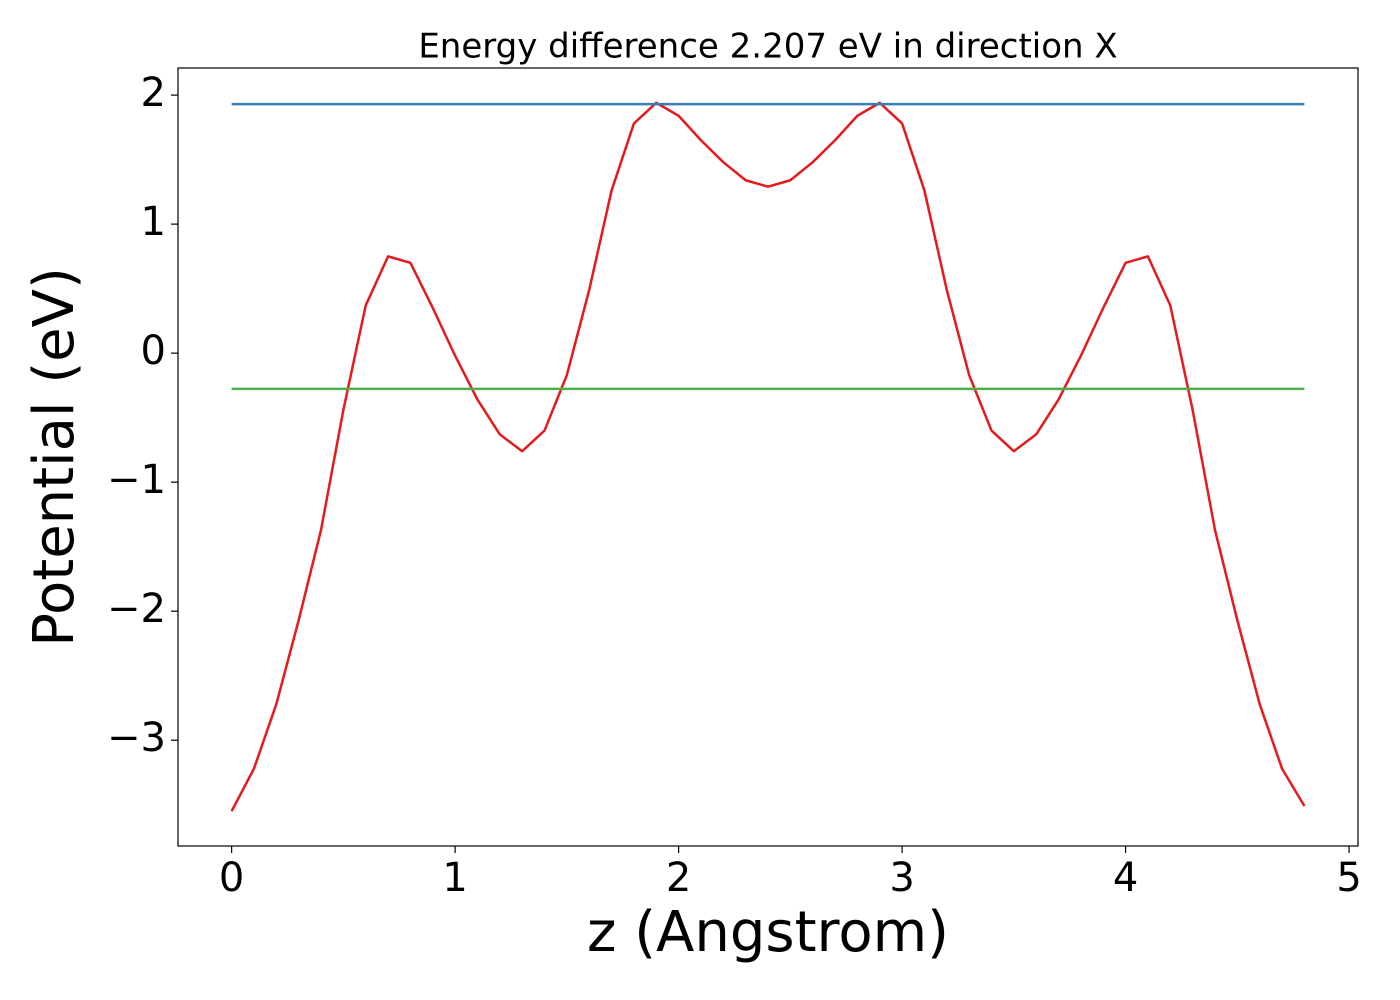 This screenshot has height=1000, width=1400. Describe the element at coordinates (901, 878) in the screenshot. I see `x-tick-label: 3` at that location.